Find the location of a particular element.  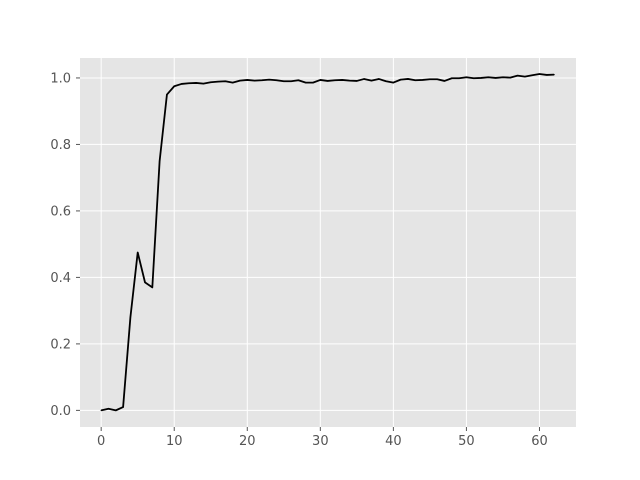

y-tick-label: 0.0 is located at coordinates (60, 411).